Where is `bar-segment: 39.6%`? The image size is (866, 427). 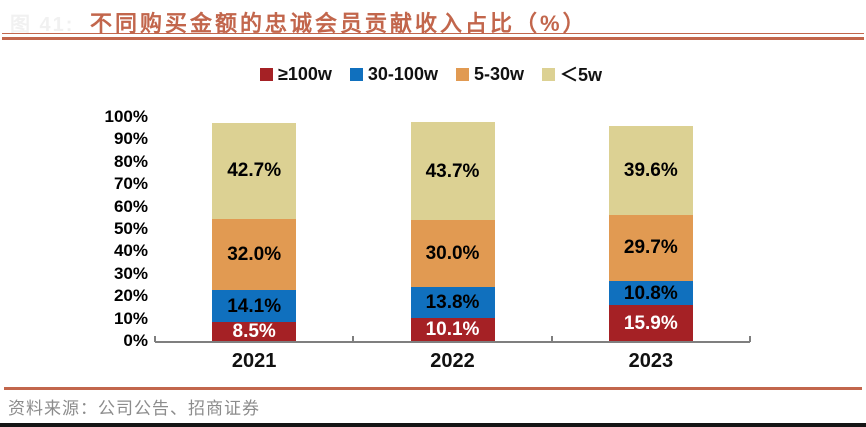
bar-segment: 39.6% is located at coordinates (650, 170).